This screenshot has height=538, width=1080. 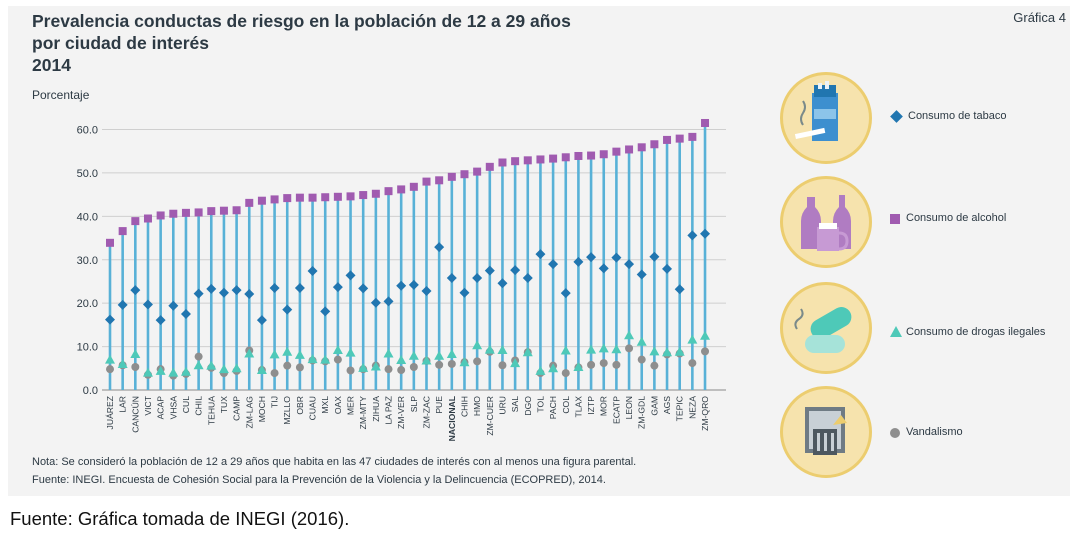 I want to click on x-tick-label: OAX, so click(x=338, y=405).